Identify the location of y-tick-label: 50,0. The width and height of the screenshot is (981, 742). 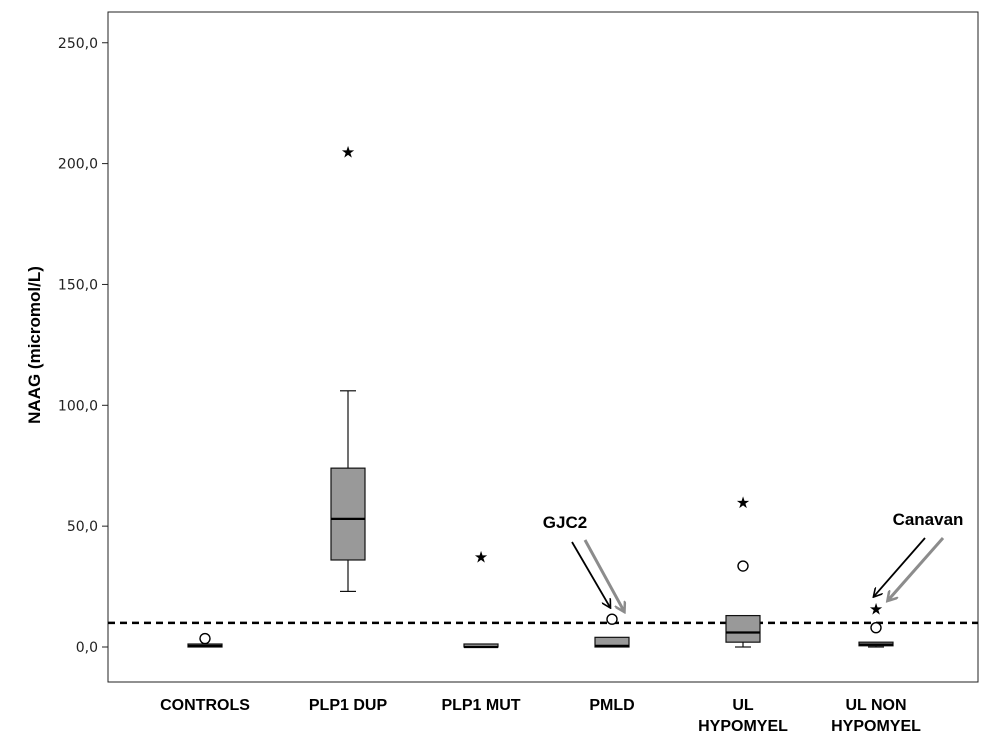
(82, 527).